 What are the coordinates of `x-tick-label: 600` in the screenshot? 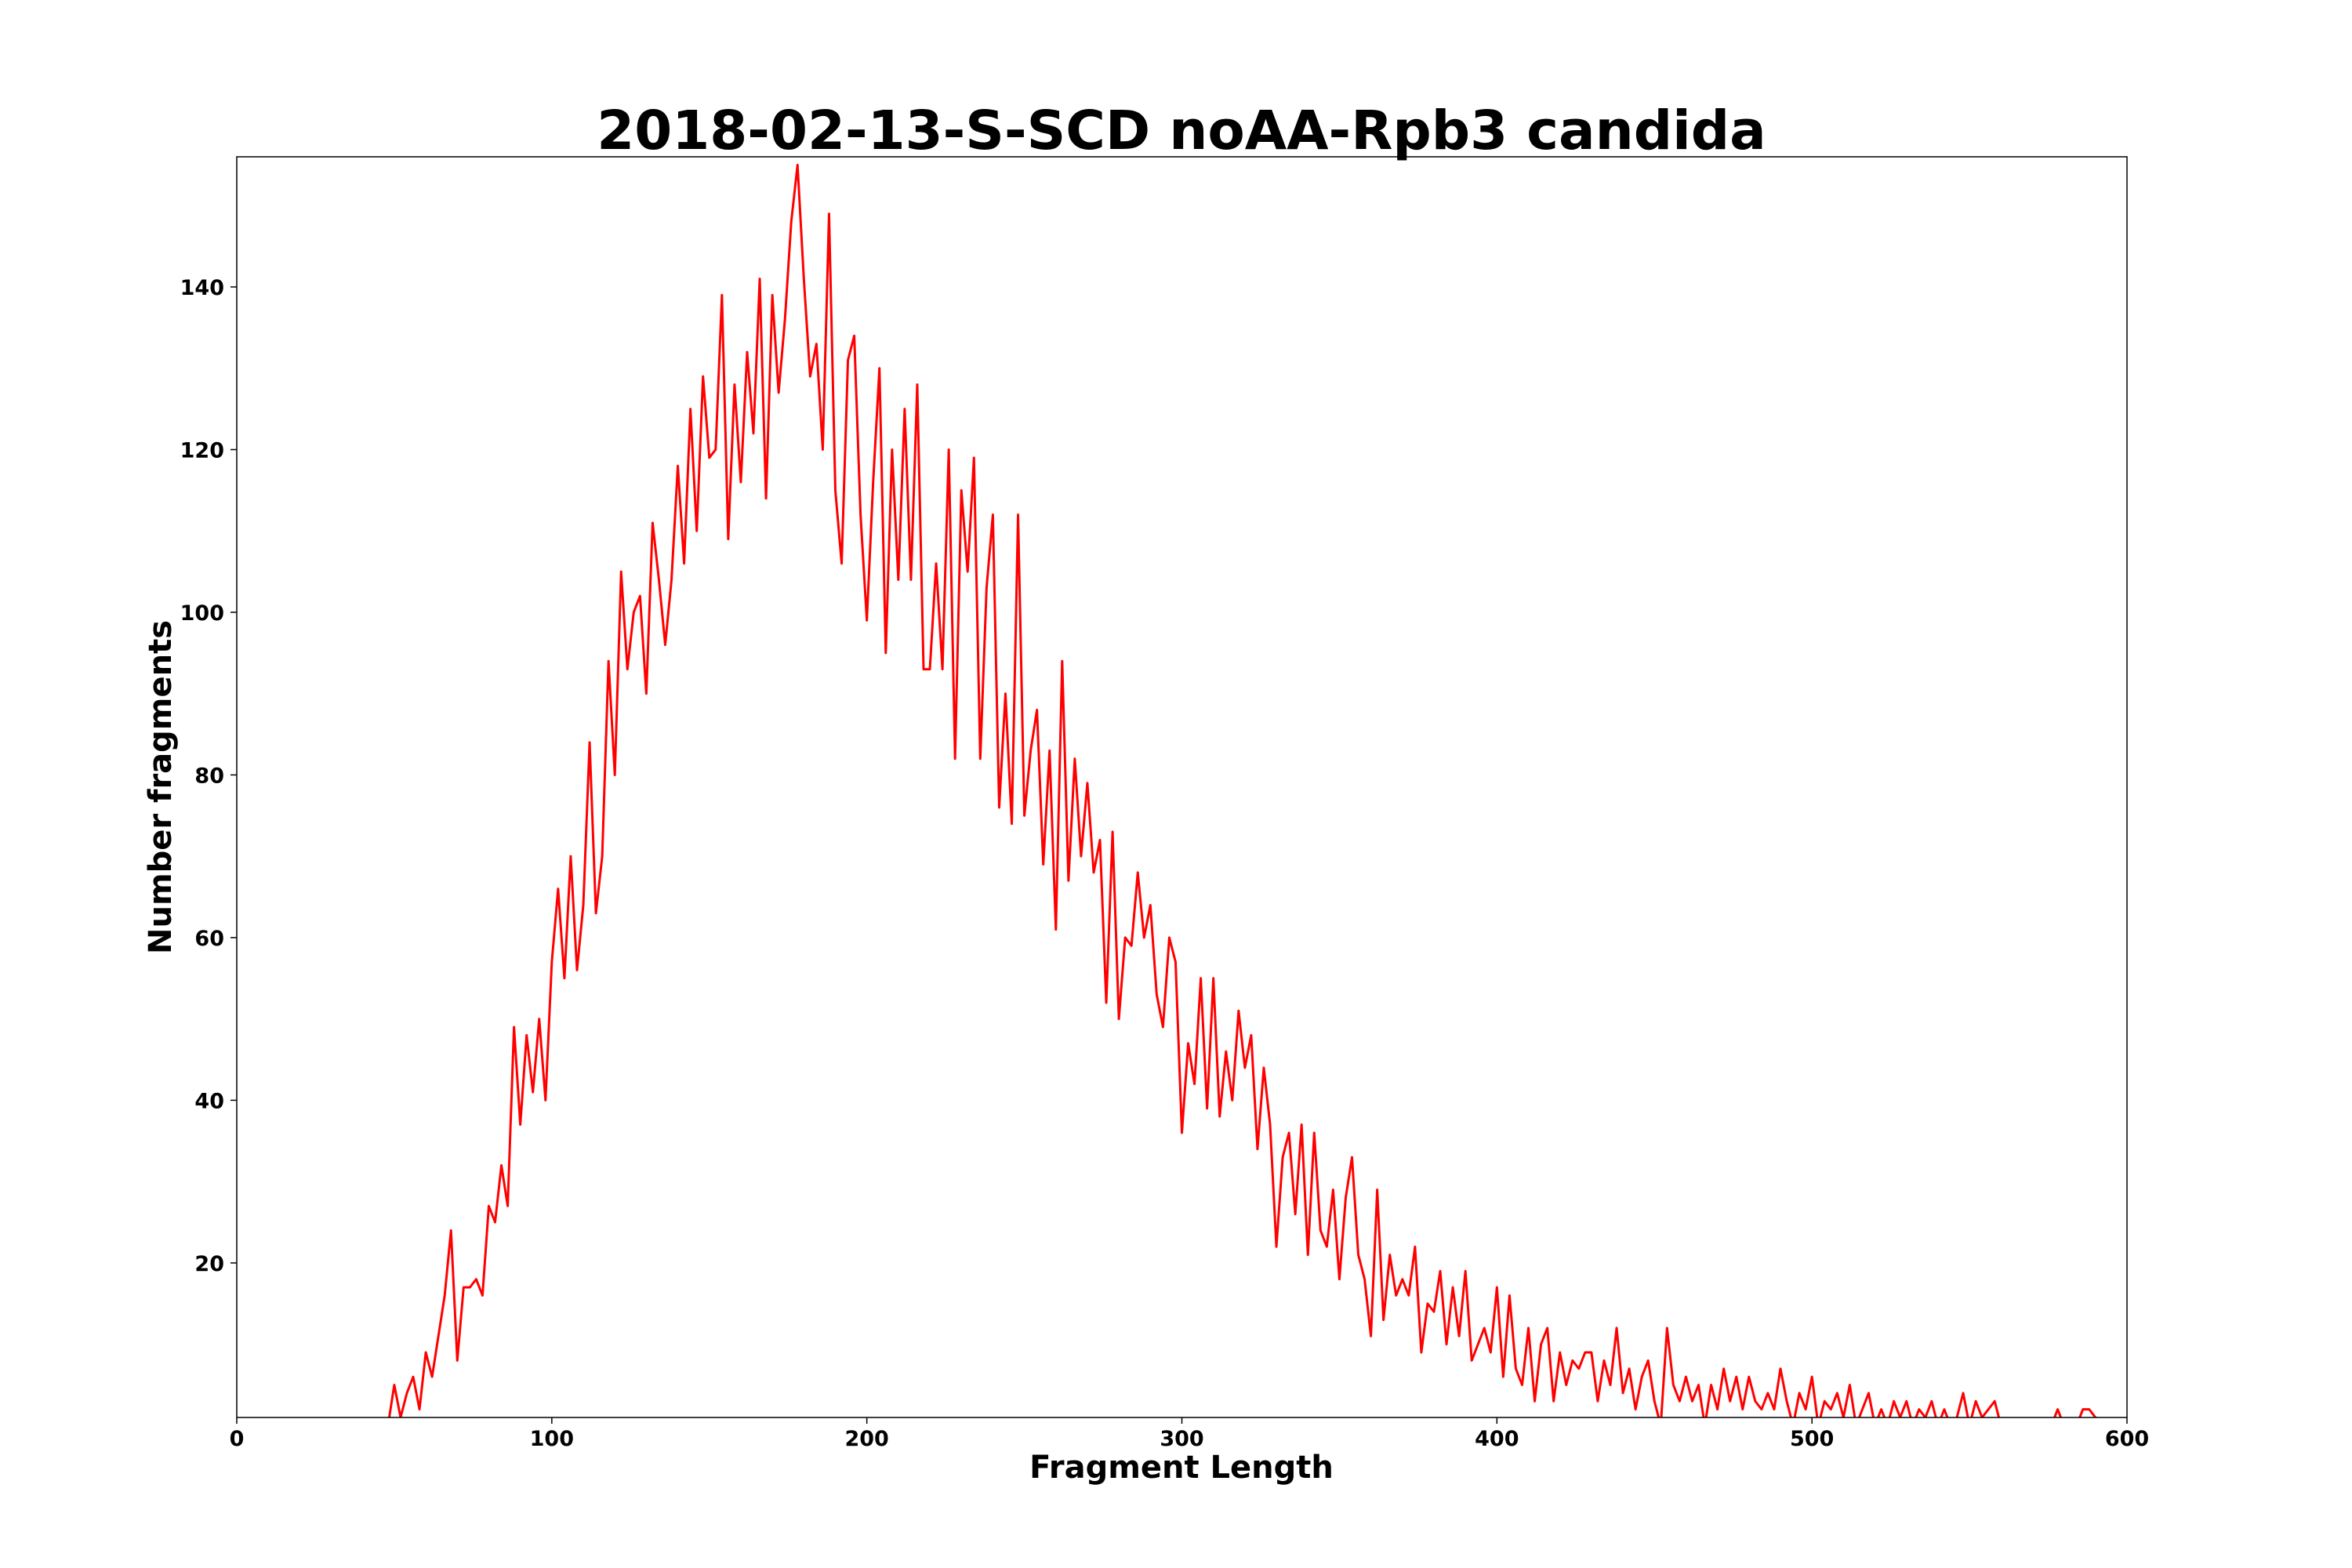 It's located at (2127, 1439).